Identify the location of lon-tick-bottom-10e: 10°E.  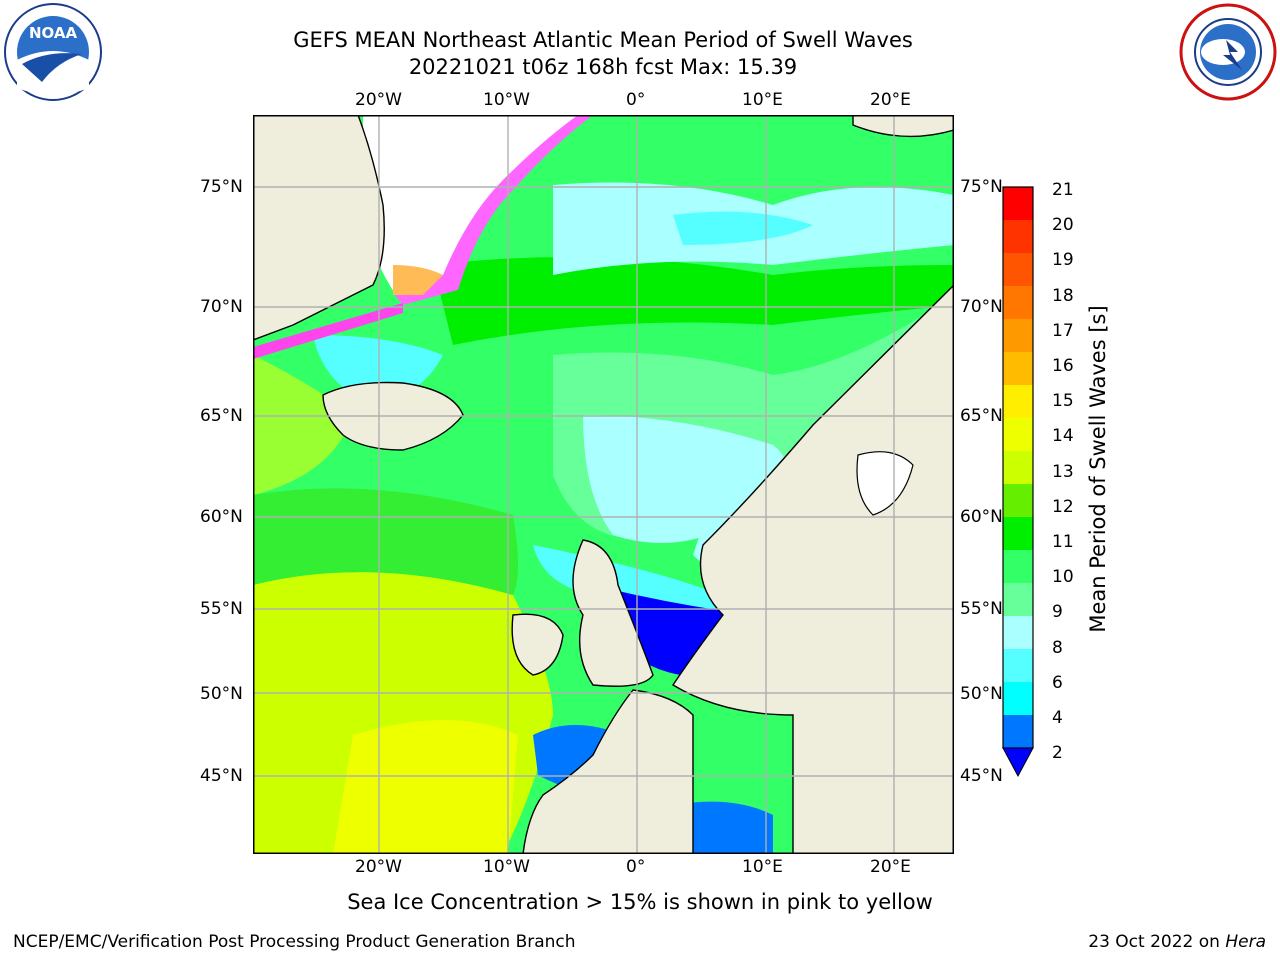
(762, 867).